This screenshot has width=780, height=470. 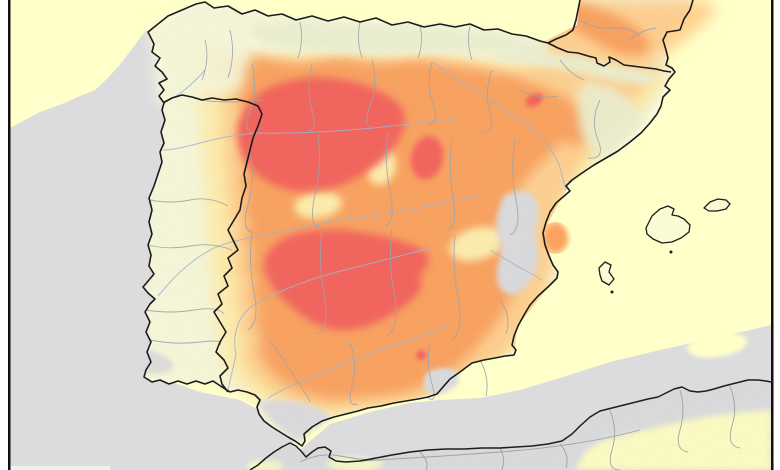 I want to click on right-margin, so click(x=776, y=235).